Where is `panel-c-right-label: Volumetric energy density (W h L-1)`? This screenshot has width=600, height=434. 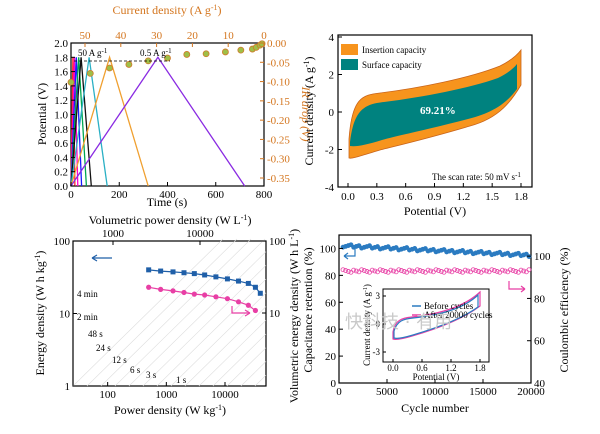
panel-c-right-label: Volumetric energy density (W h L-1) is located at coordinates (294, 316).